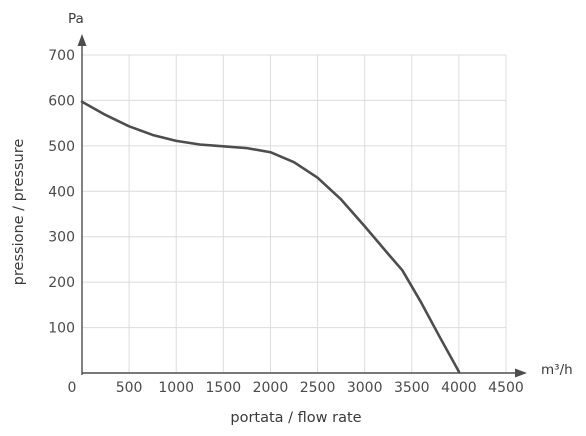 The width and height of the screenshot is (586, 436). What do you see at coordinates (412, 388) in the screenshot?
I see `x-tick-label-3500: 3500` at bounding box center [412, 388].